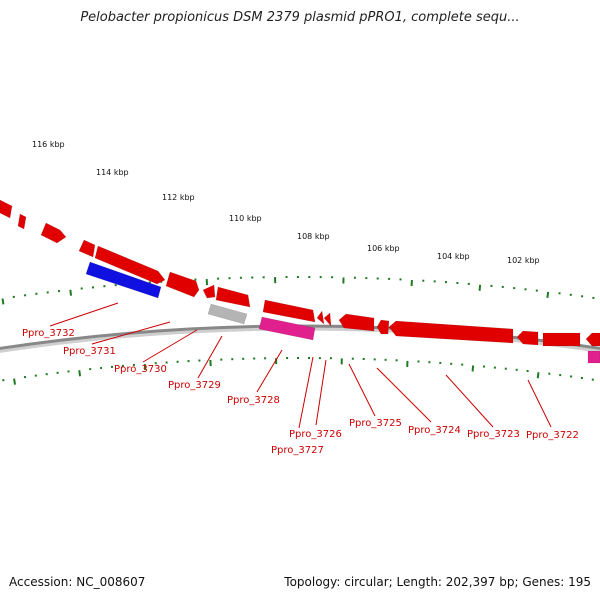 Image resolution: width=600 pixels, height=600 pixels. Describe the element at coordinates (253, 400) in the screenshot. I see `gene-label: Ppro_3728` at that location.